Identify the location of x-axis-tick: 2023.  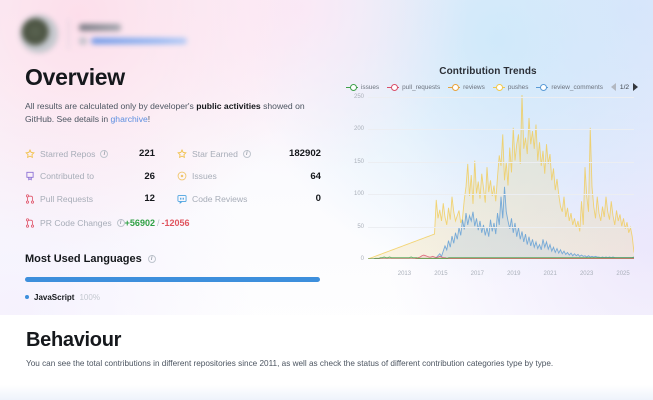
(586, 274).